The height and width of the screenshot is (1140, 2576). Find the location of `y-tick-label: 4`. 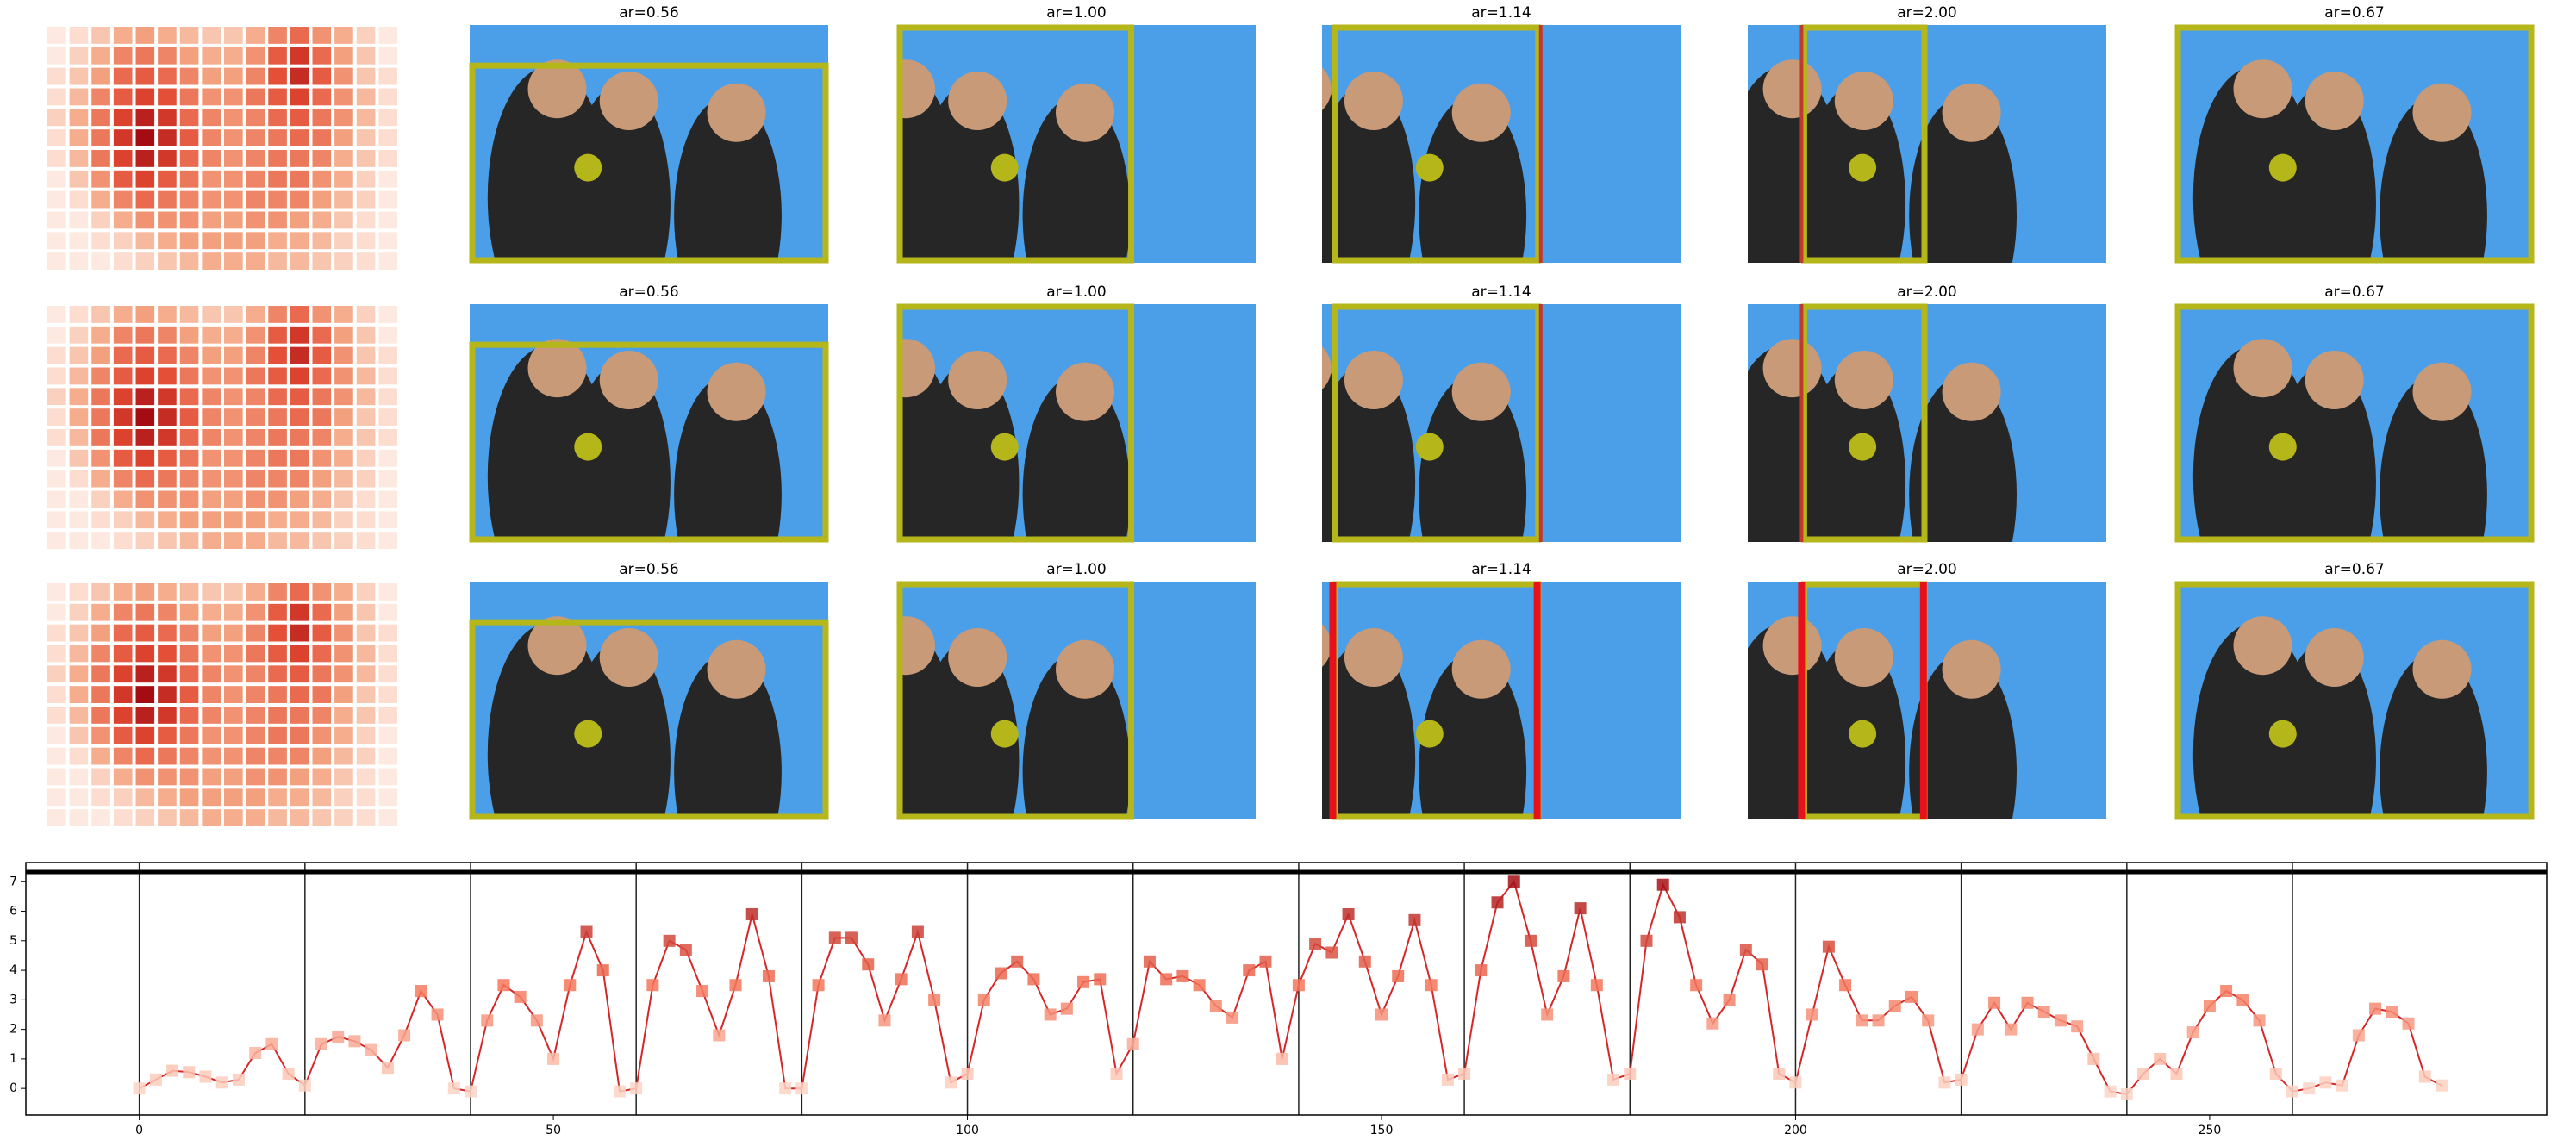

y-tick-label: 4 is located at coordinates (13, 970).